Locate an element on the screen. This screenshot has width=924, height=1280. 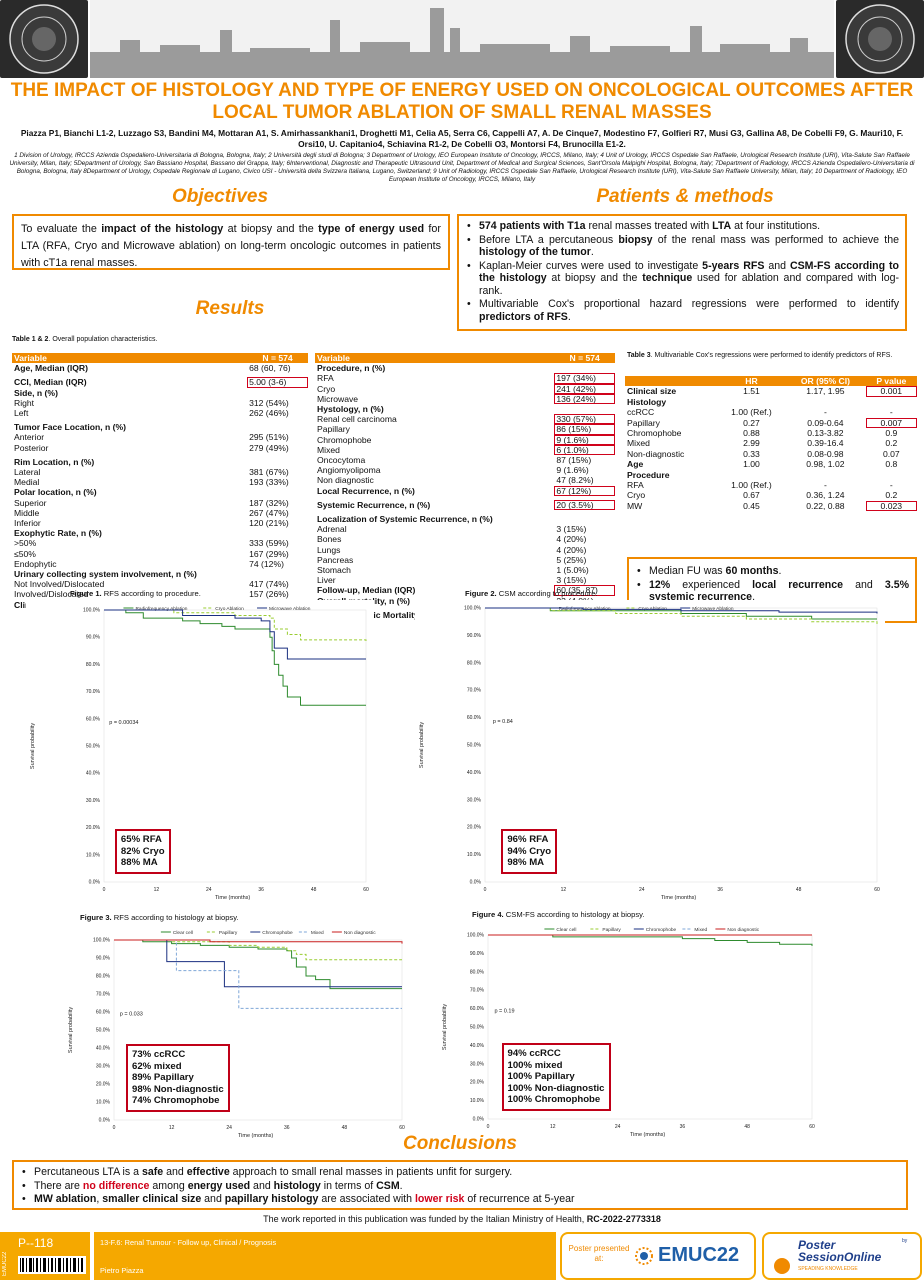
km-curve-cryo-ablation is located at coordinates (235, 626).